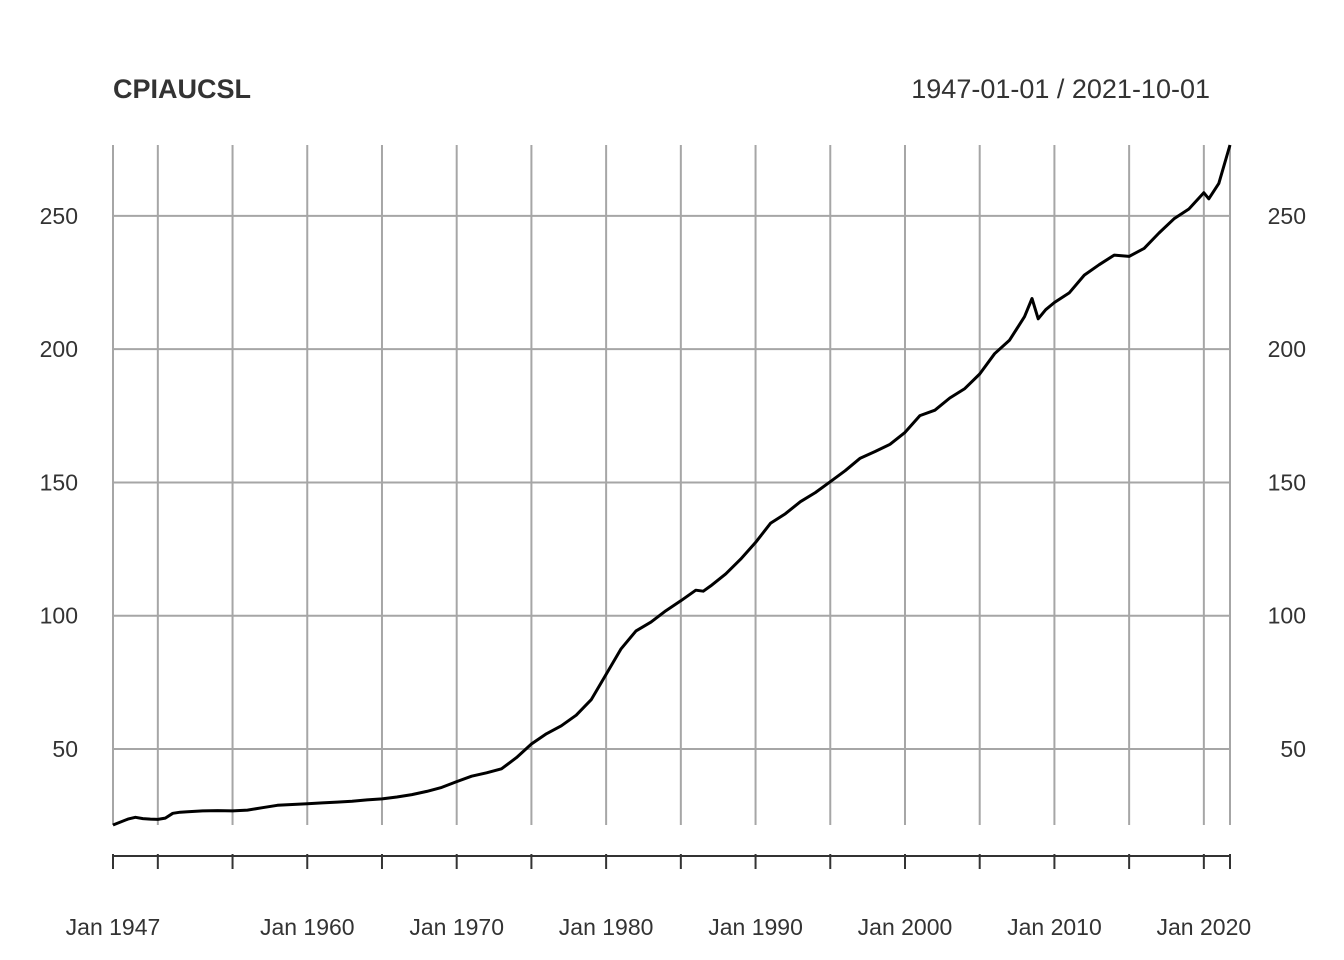  I want to click on date-range-label: 1947-01-01 / 2021-10-01, so click(1060, 89).